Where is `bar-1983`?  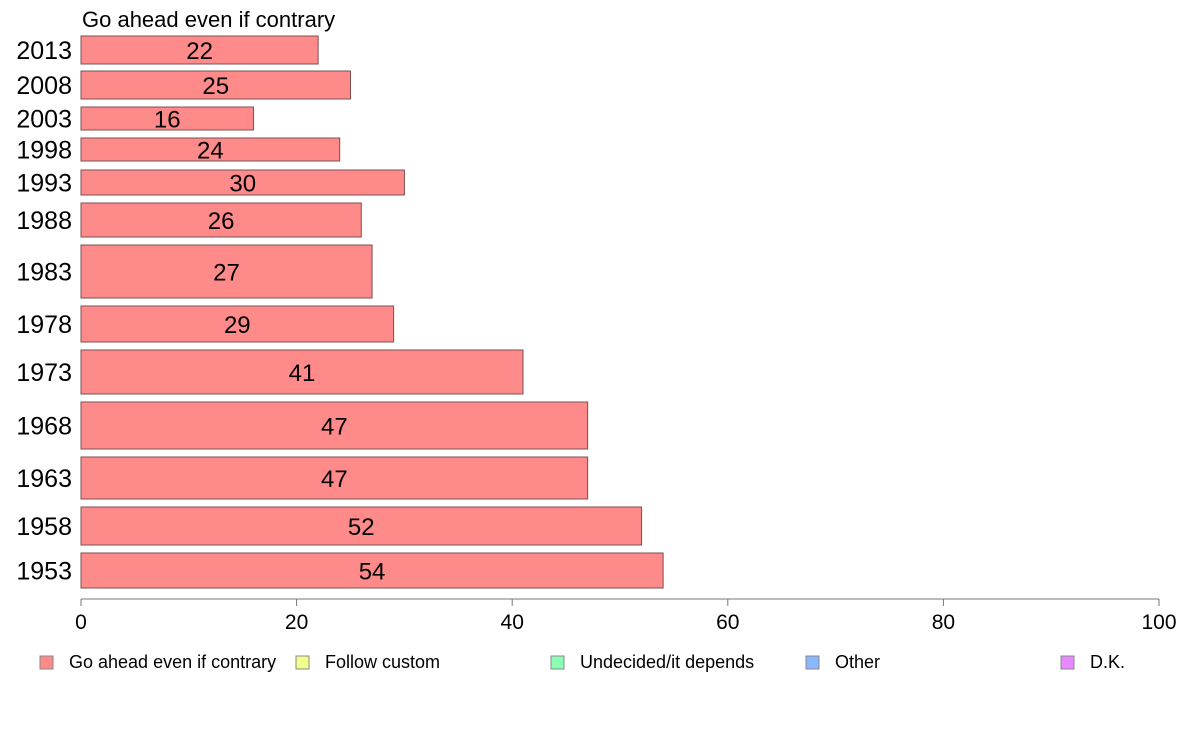 bar-1983 is located at coordinates (226, 271).